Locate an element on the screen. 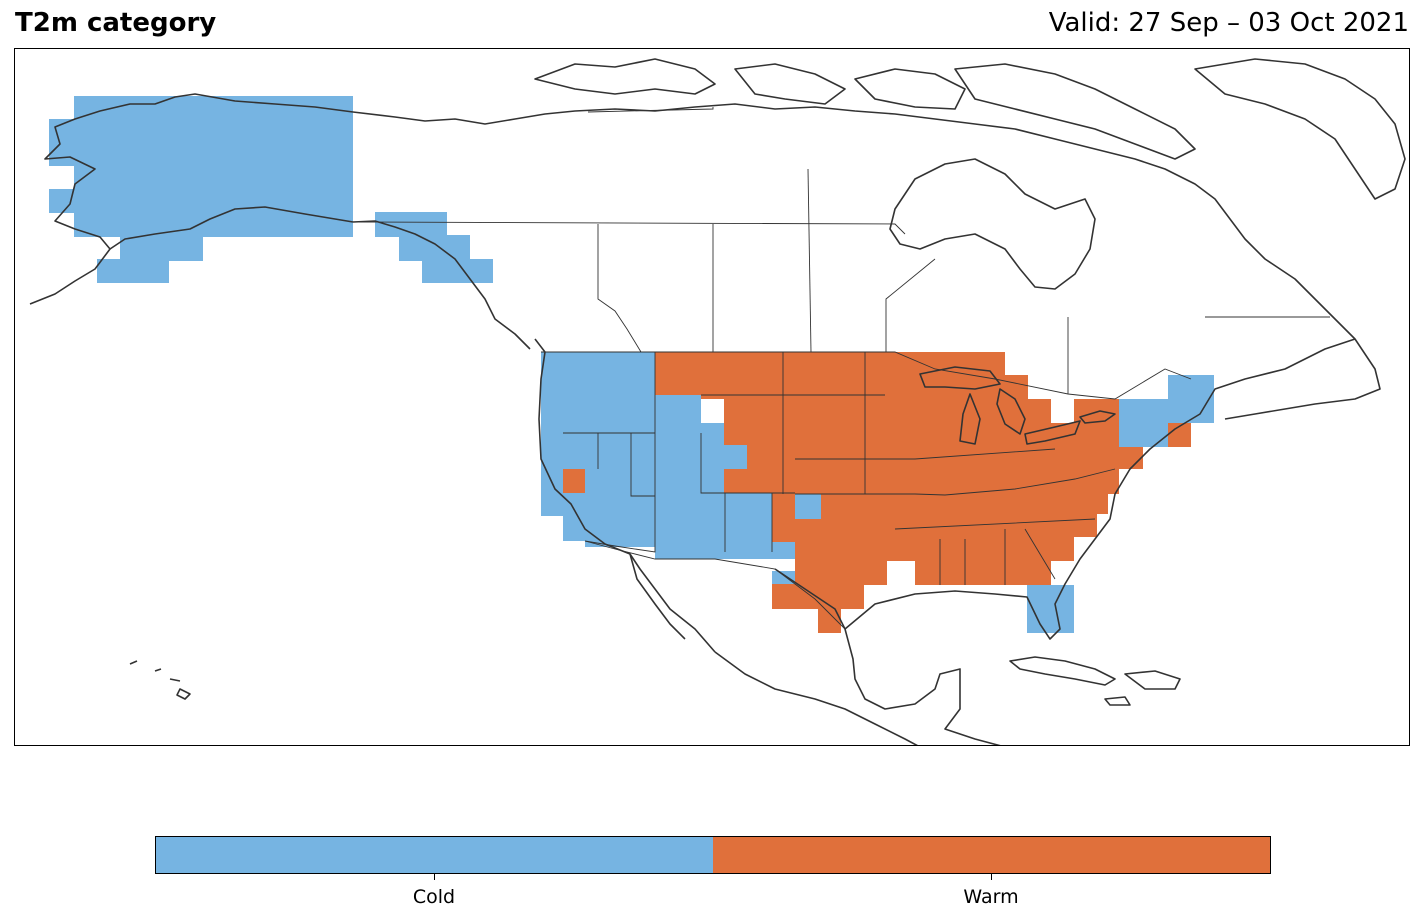  warm-cells is located at coordinates (877, 492).